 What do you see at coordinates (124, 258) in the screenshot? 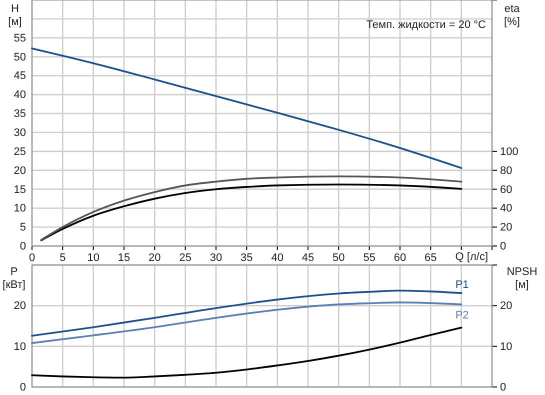
I see `x-tick-label: 15` at bounding box center [124, 258].